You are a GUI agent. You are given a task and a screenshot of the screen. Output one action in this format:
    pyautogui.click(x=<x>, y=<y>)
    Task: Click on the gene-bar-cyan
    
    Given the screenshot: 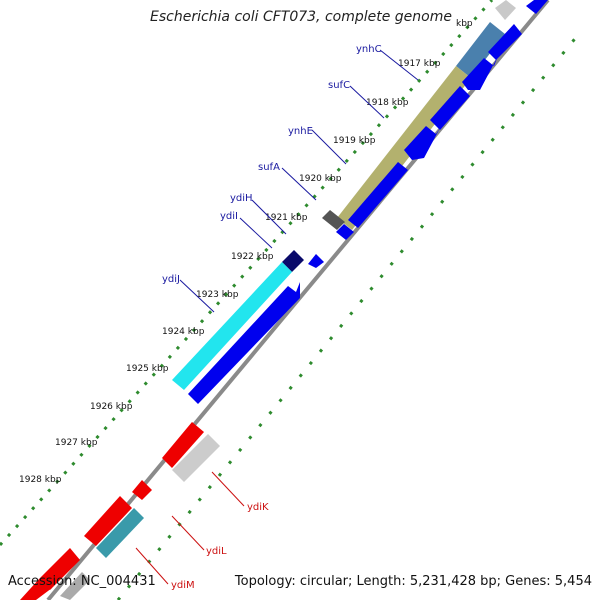 What is the action you would take?
    pyautogui.click(x=232, y=326)
    